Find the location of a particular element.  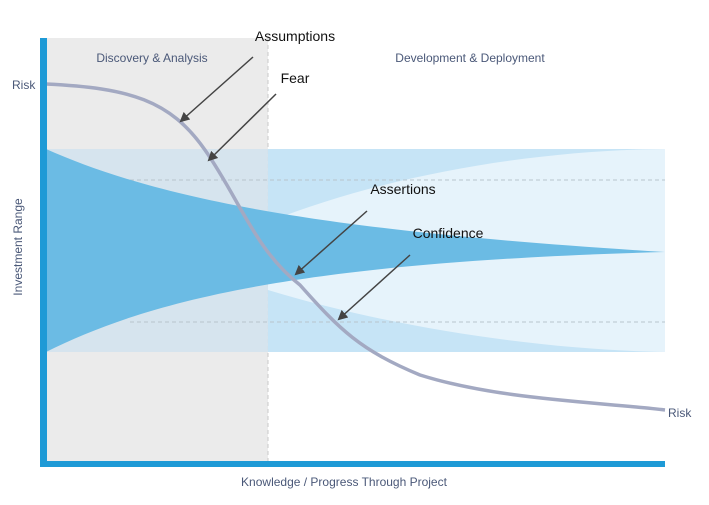

annotation: Fear is located at coordinates (295, 78).